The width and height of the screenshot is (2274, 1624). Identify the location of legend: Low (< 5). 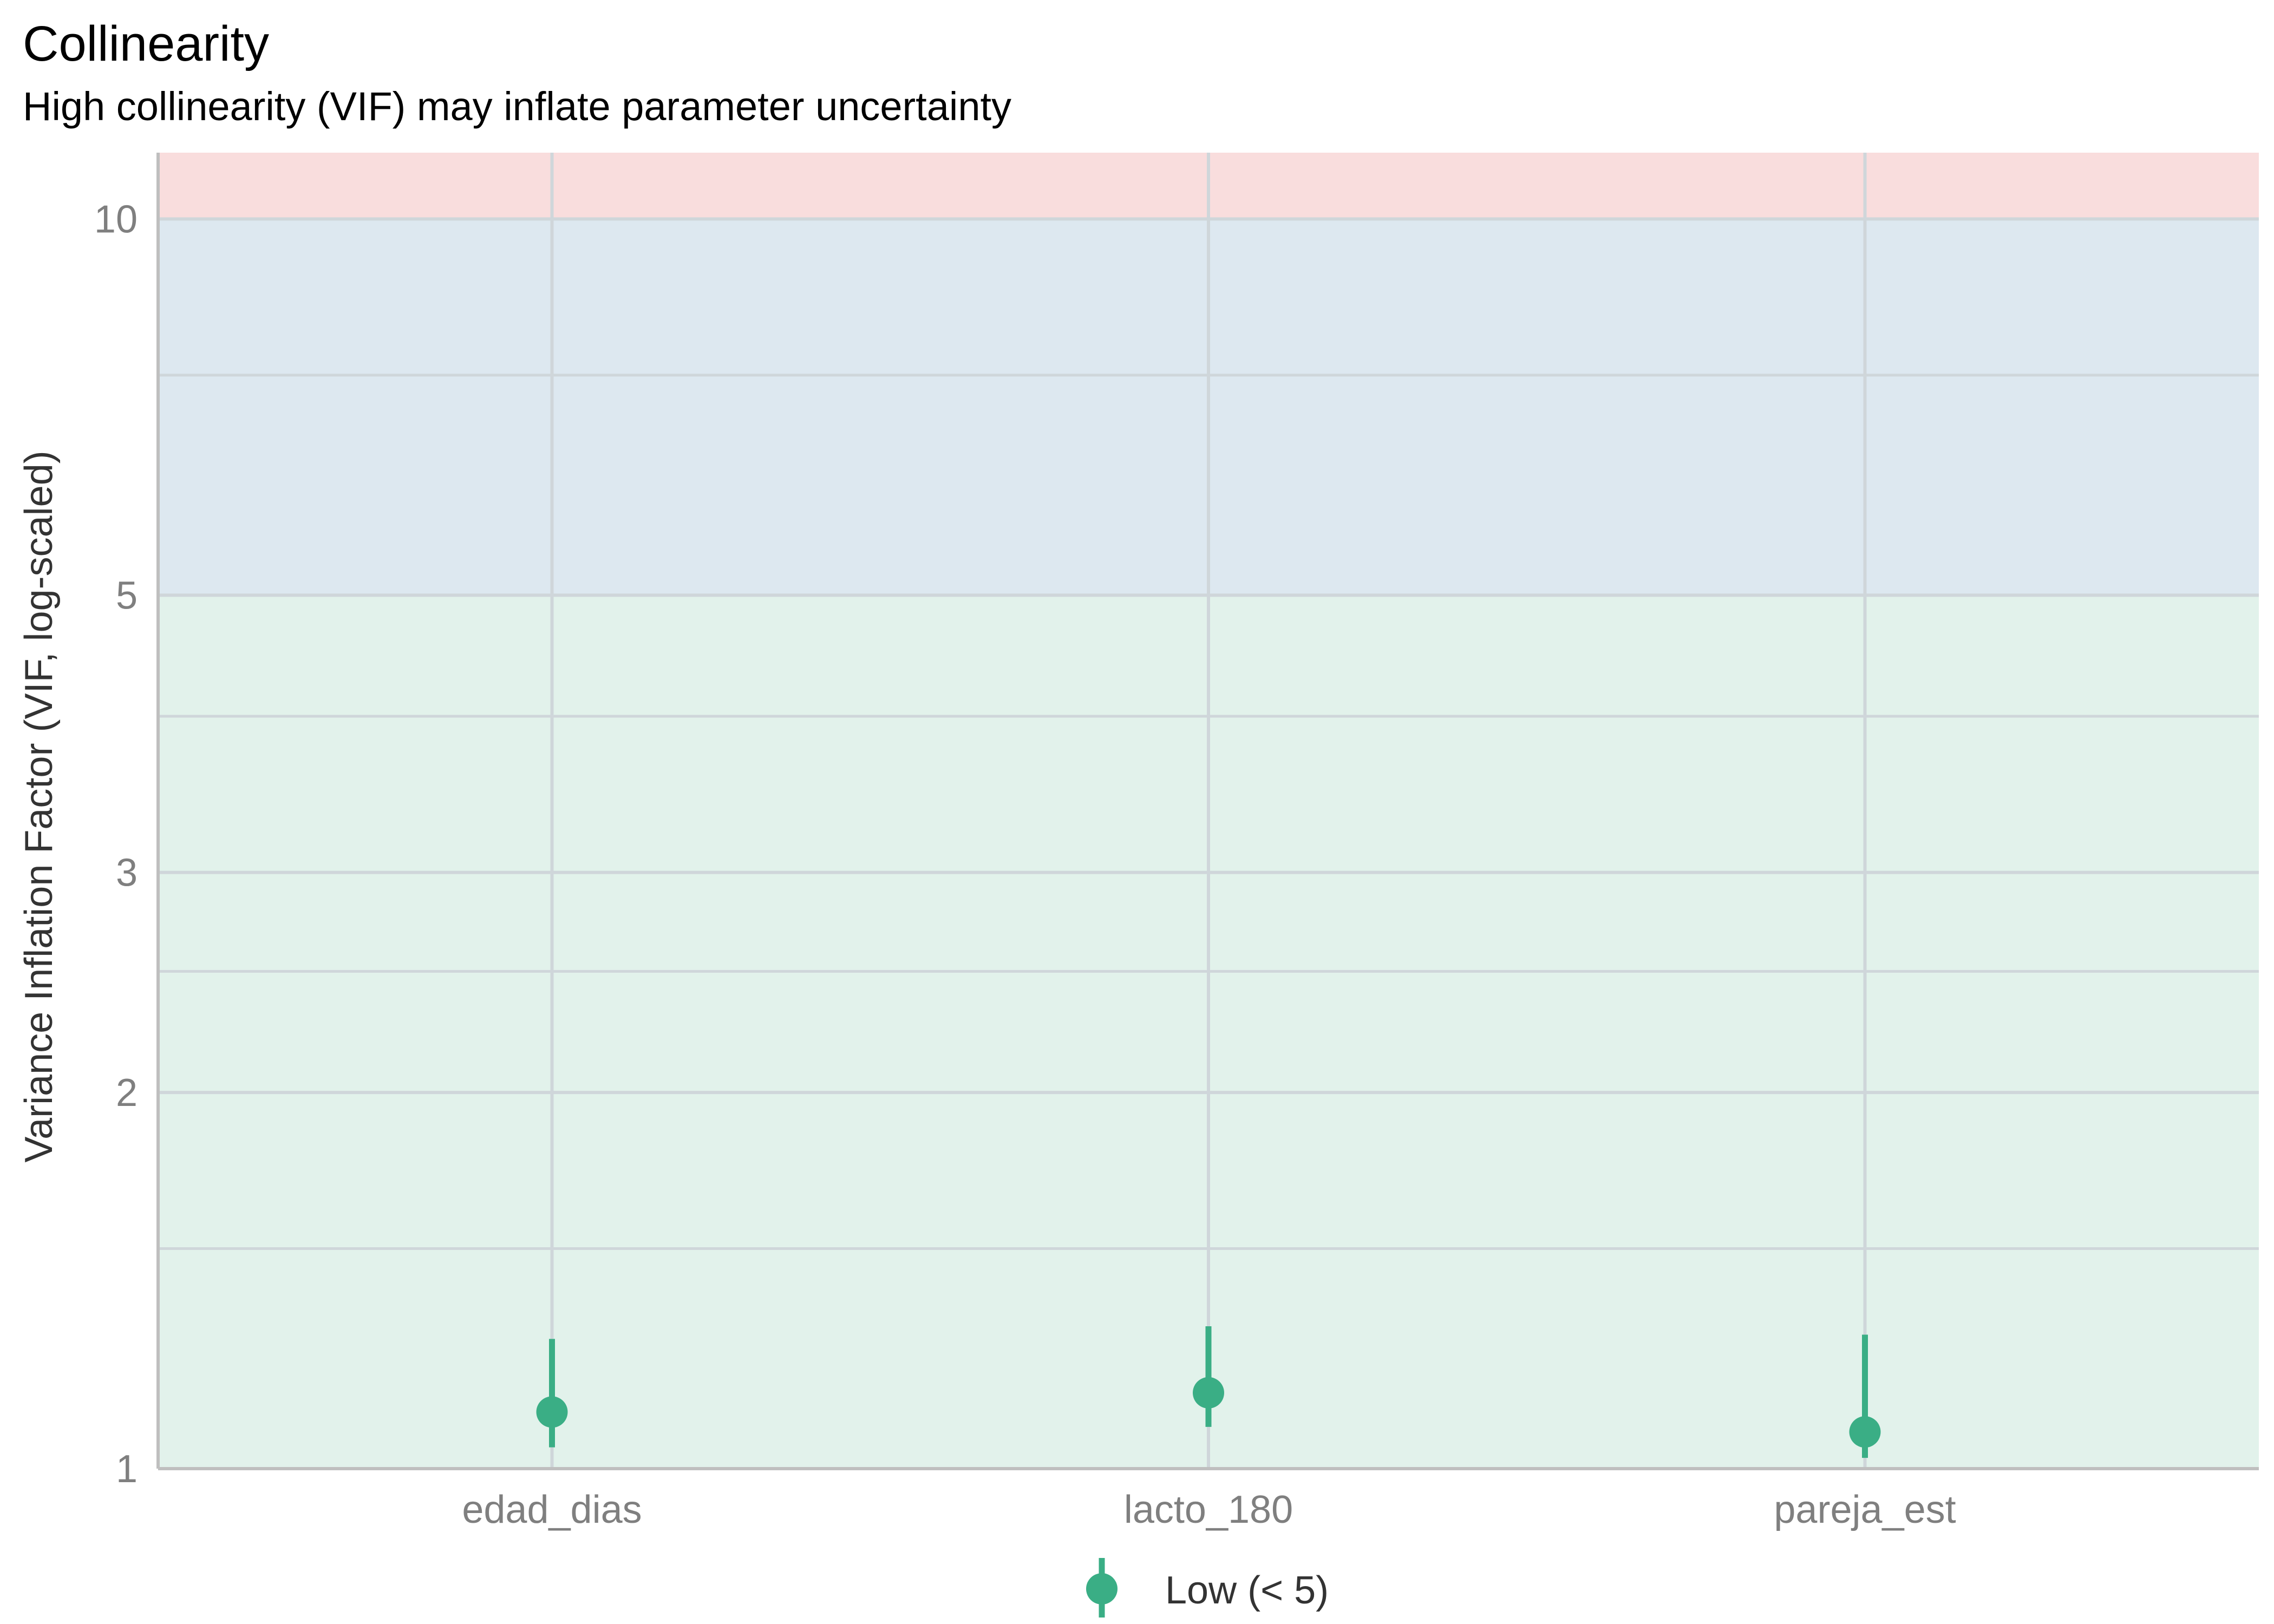
(1208, 1588).